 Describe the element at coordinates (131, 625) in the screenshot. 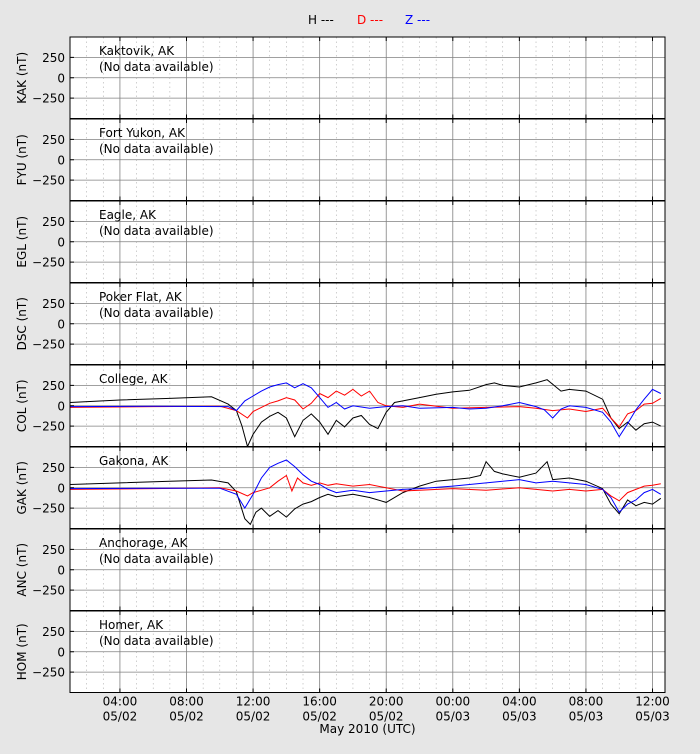

I see `station-label: Homer, AK` at that location.